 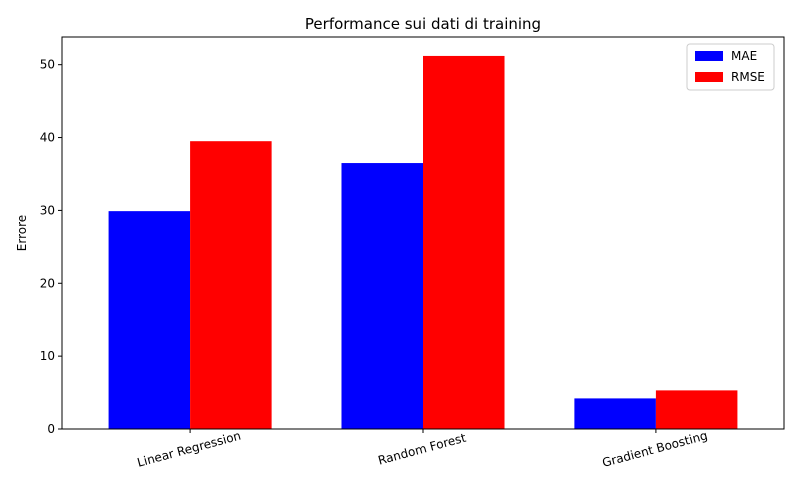 What do you see at coordinates (709, 77) in the screenshot?
I see `legend-swatch-rmse` at bounding box center [709, 77].